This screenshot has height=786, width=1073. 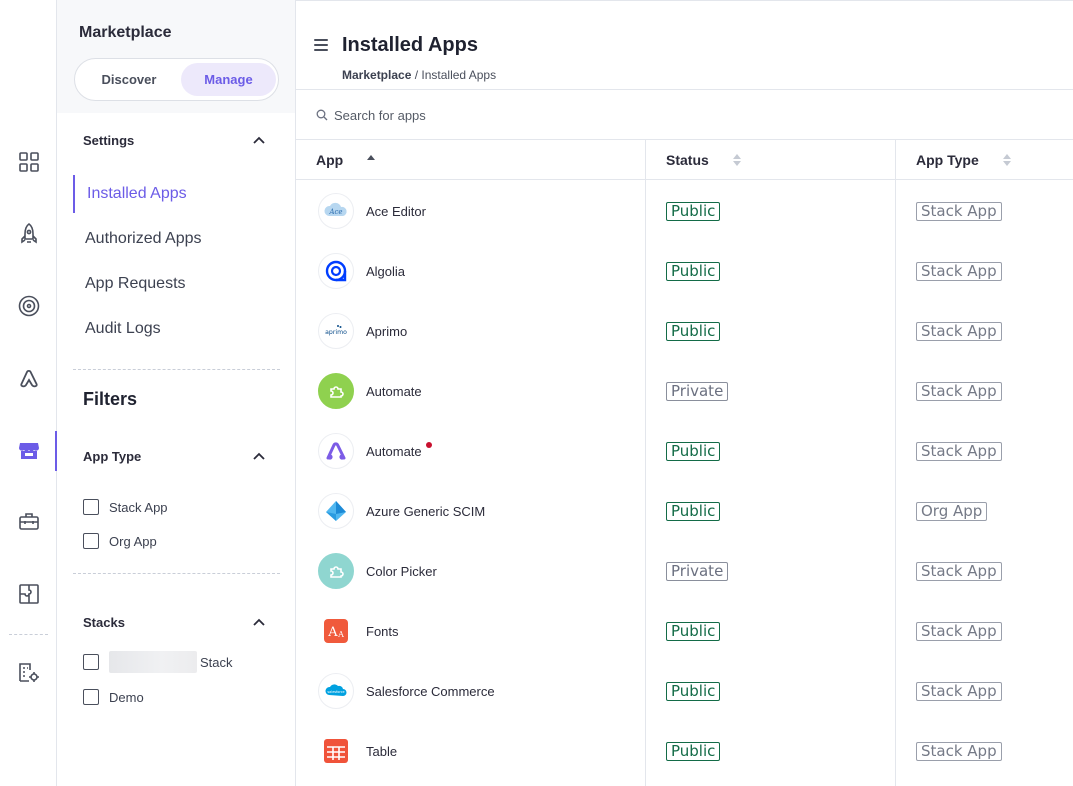 I want to click on app-type-badge: Org App, so click(x=952, y=511).